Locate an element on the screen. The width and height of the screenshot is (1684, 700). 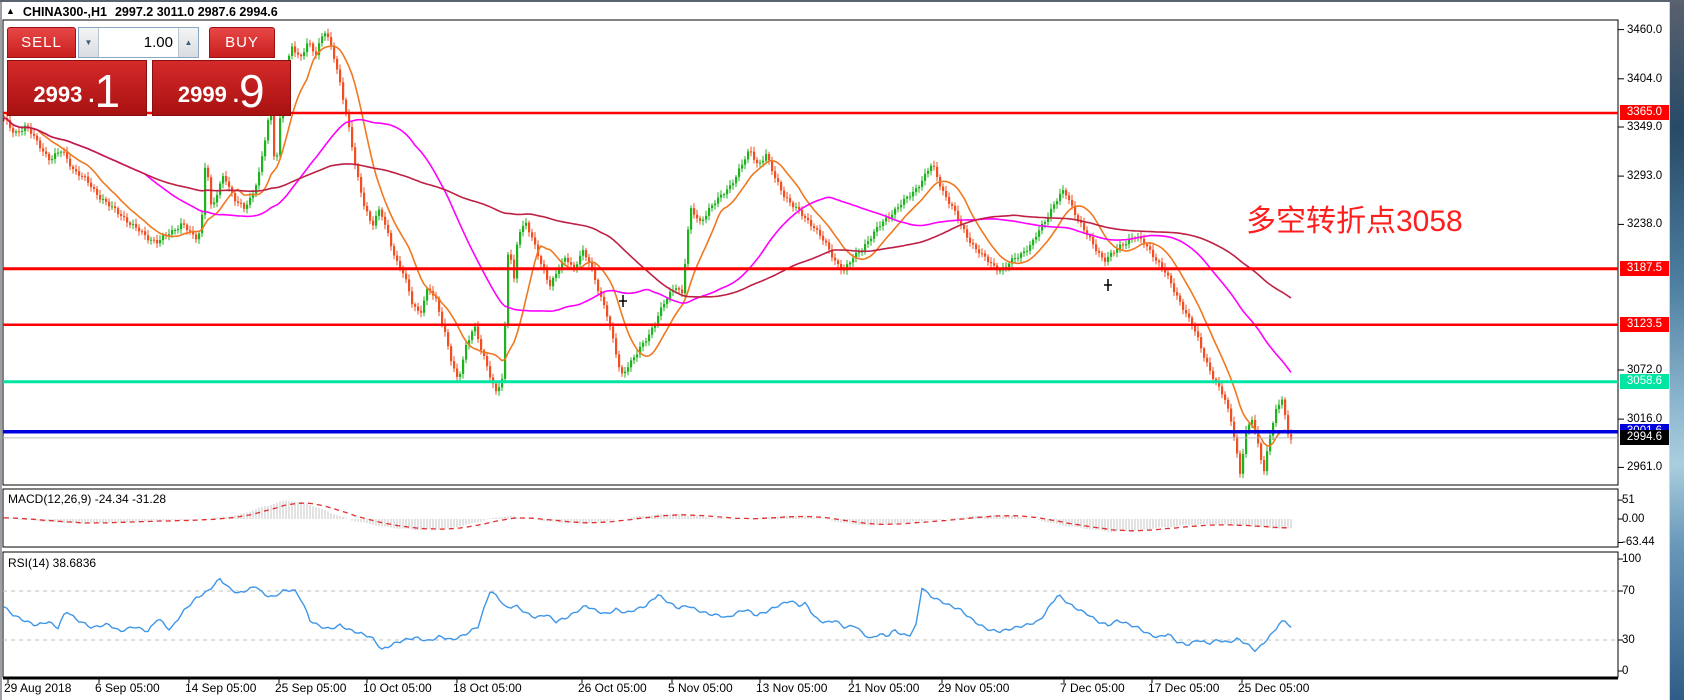
time-tick-label: 29 Aug 2018 is located at coordinates (38, 688).